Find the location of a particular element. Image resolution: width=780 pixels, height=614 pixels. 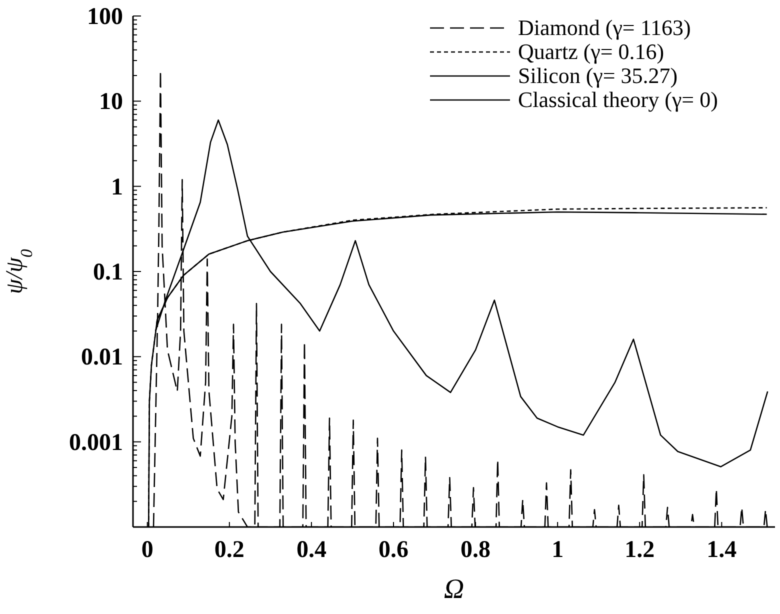

x-tick-label: 1 is located at coordinates (558, 550).